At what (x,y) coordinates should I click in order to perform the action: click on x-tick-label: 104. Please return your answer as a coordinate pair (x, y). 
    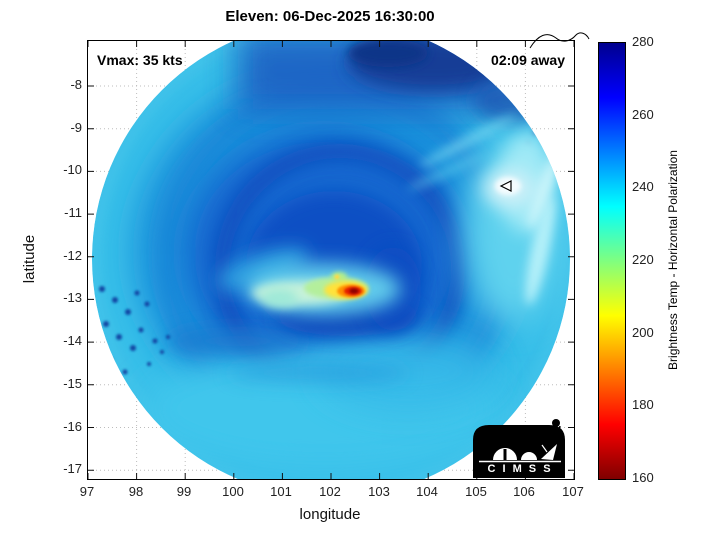
    Looking at the image, I should click on (427, 491).